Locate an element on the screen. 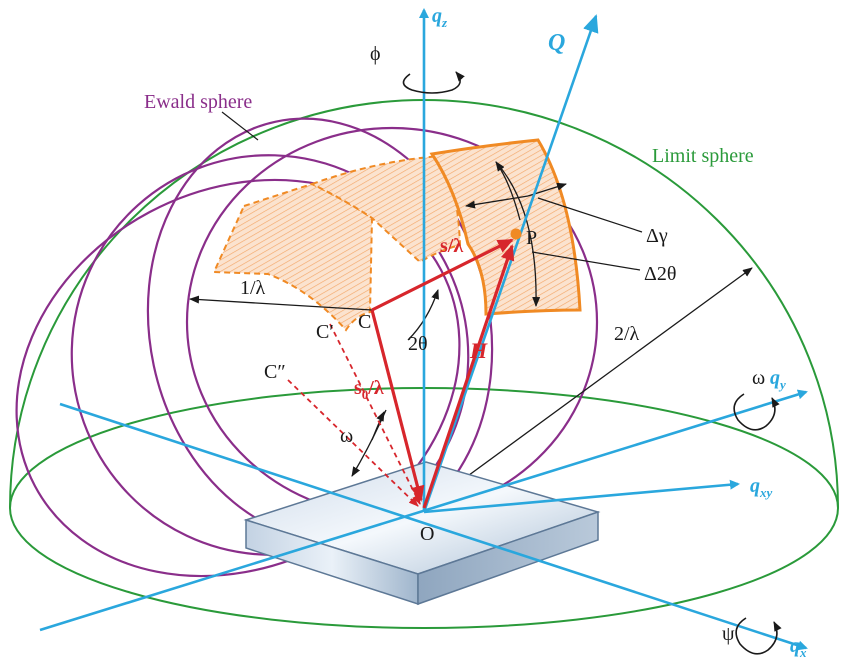 The image size is (846, 663). ewald-pointer is located at coordinates (240, 126).